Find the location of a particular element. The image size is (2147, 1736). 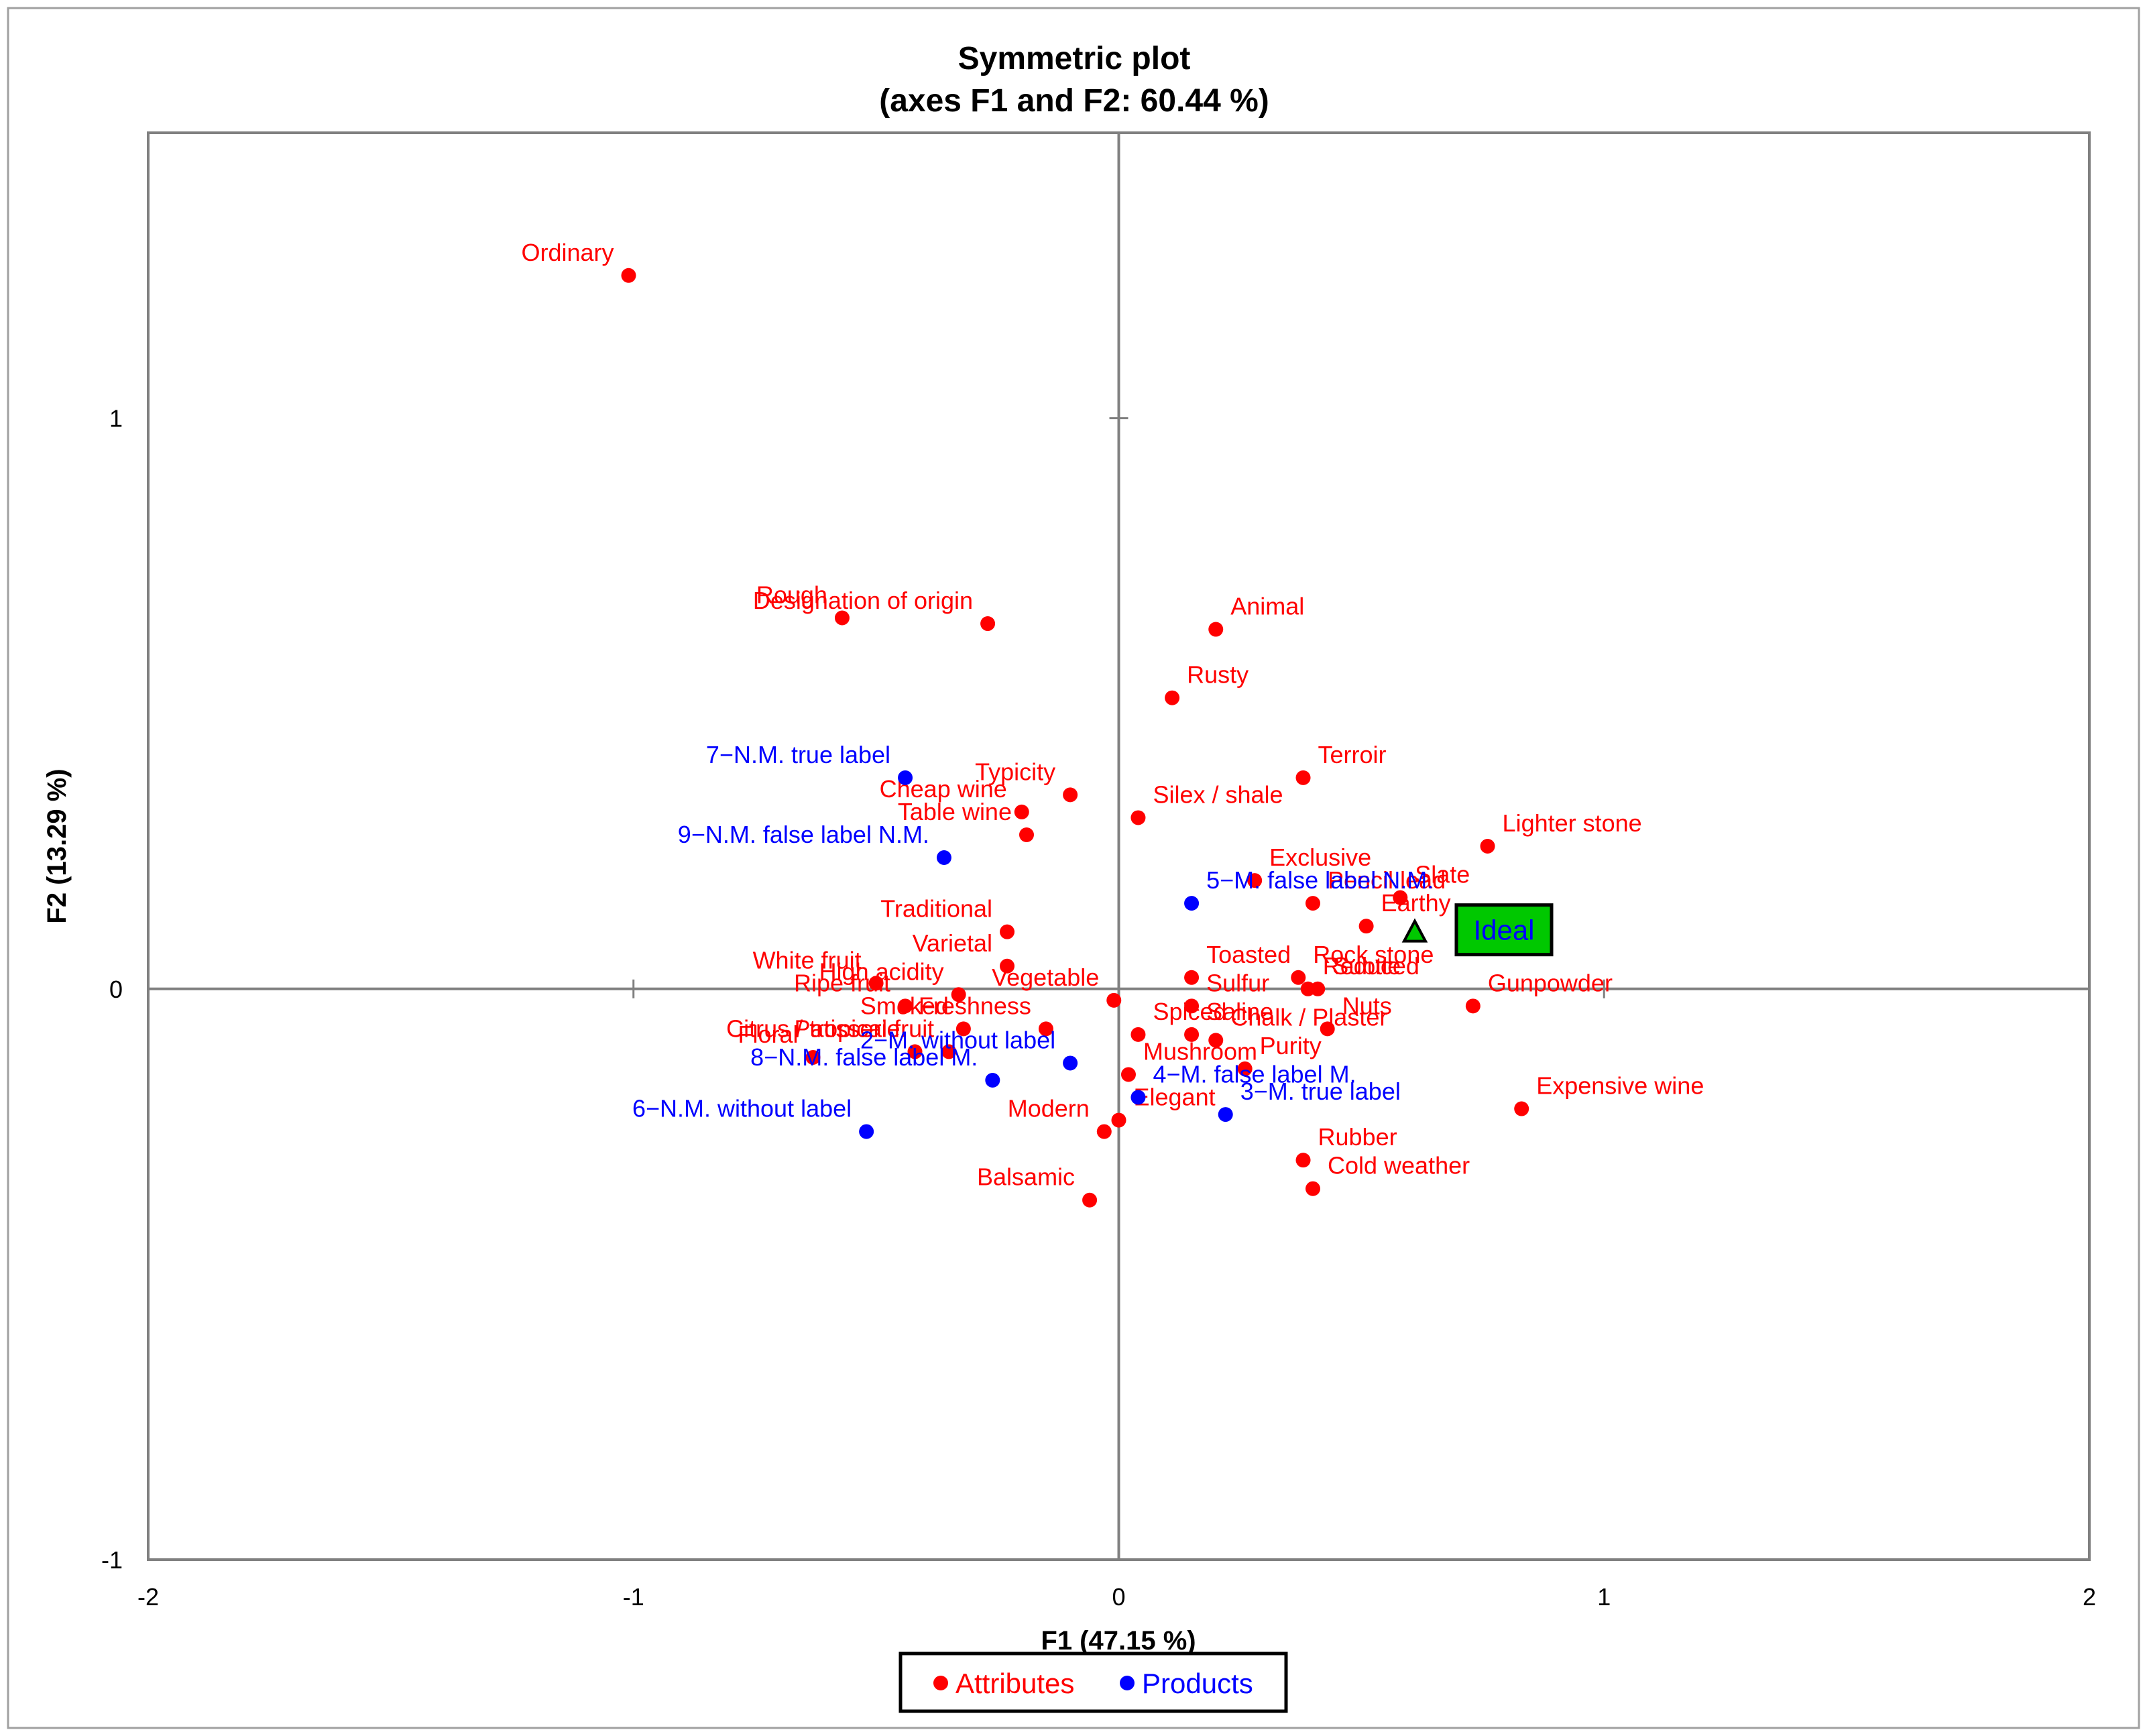

legend-products-marker is located at coordinates (1127, 1683).